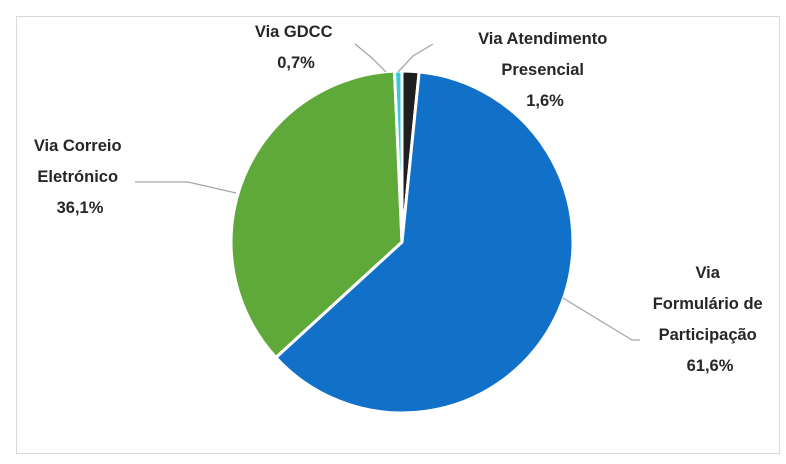  What do you see at coordinates (294, 32) in the screenshot?
I see `label-gdcc-line-1: Via GDCC` at bounding box center [294, 32].